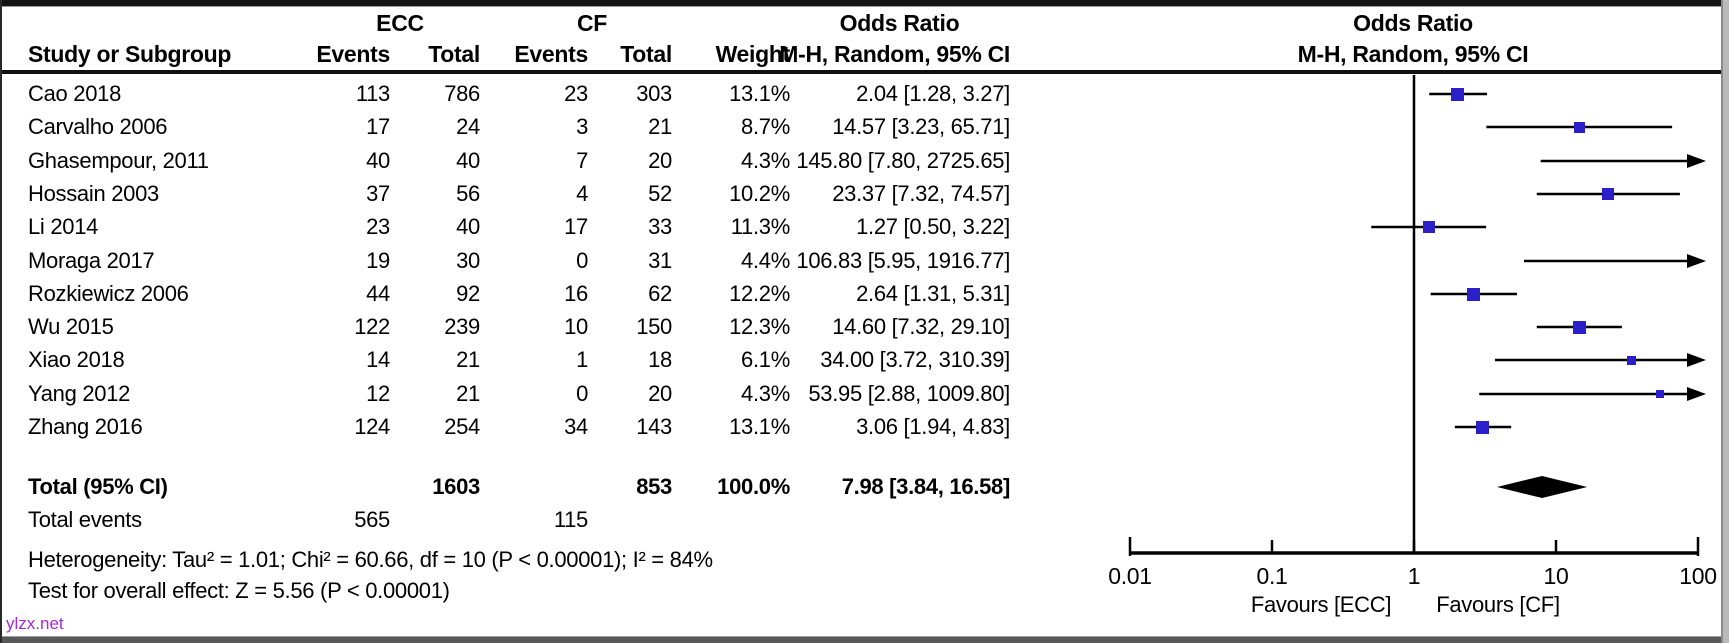  I want to click on cell-n1: 786, so click(462, 93).